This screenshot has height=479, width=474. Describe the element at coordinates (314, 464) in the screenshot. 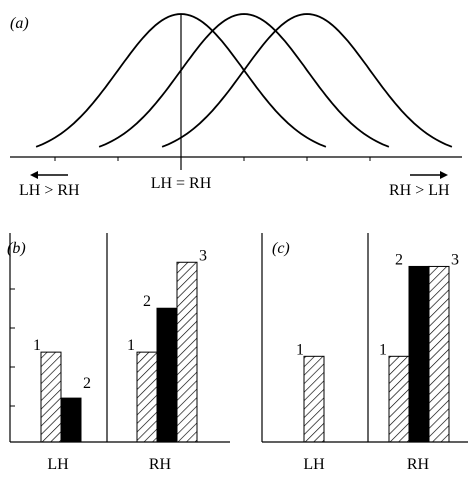

I see `panel-c-category-lh: LH` at that location.